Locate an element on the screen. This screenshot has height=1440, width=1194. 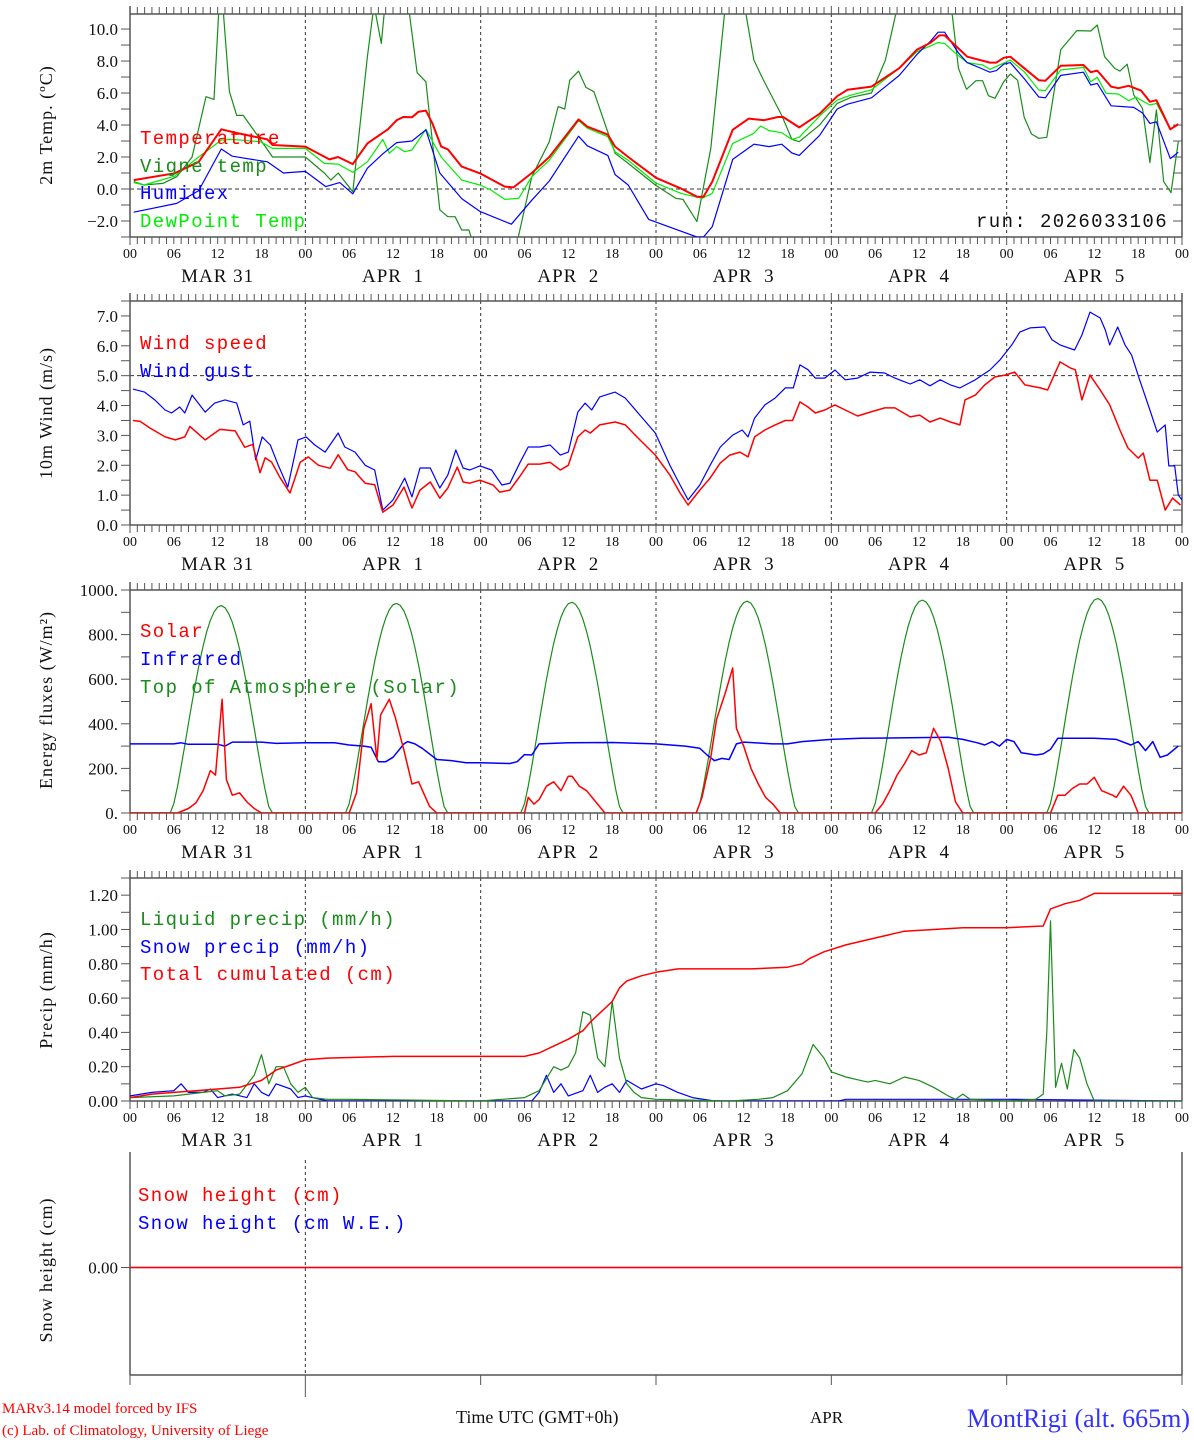
y-tick-label: 6.0 is located at coordinates (107, 93).